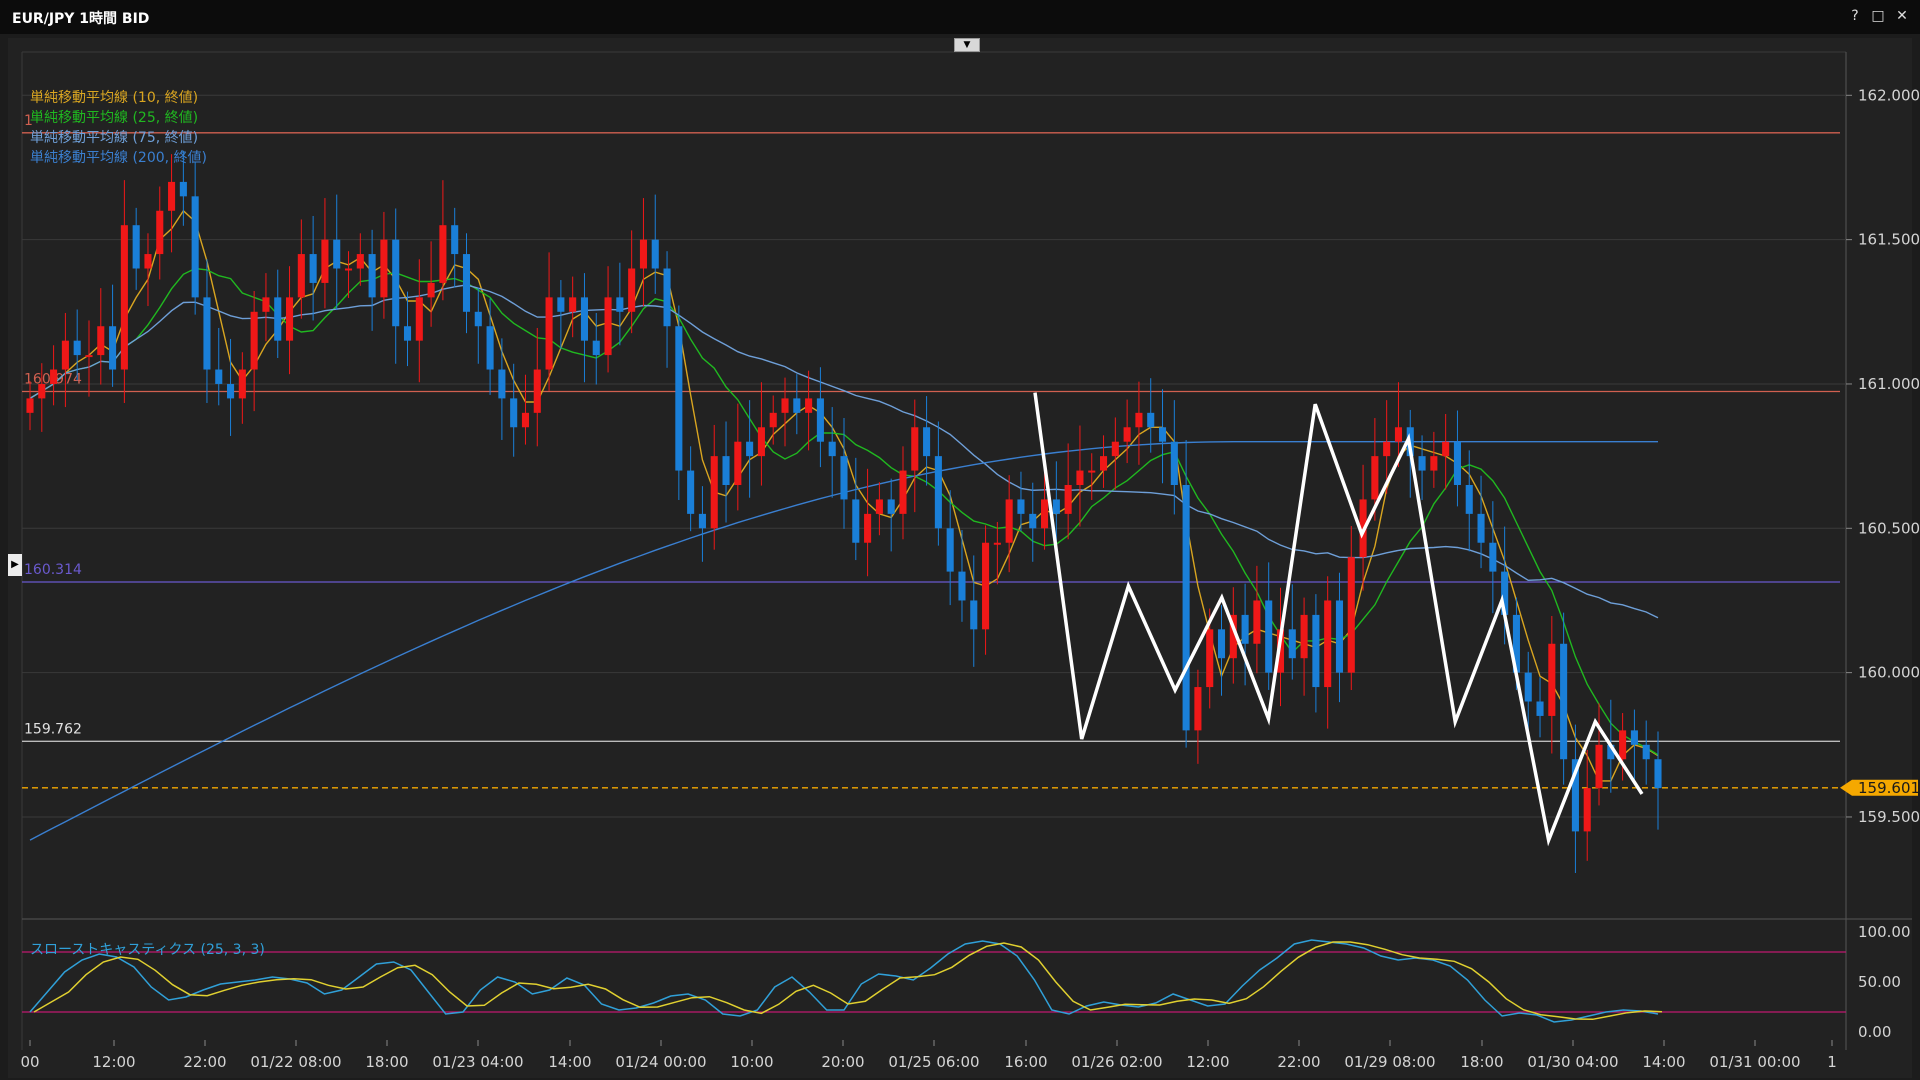  Describe the element at coordinates (1878, 16) in the screenshot. I see `maximize-button: □` at that location.